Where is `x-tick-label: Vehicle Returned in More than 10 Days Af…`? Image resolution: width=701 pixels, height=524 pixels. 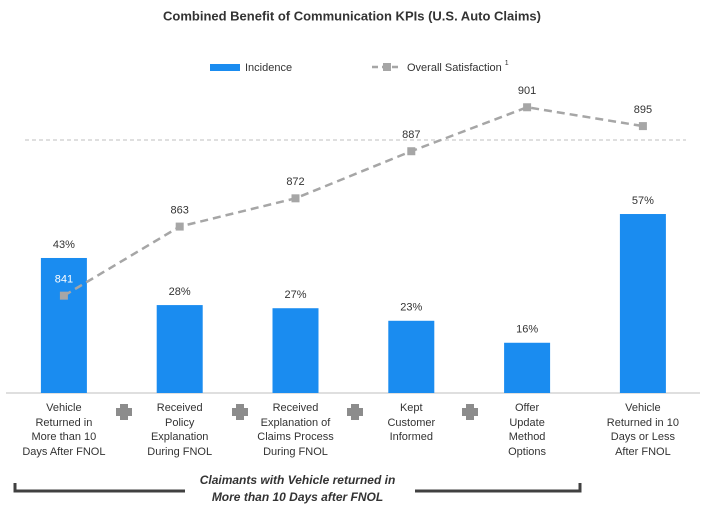
x-tick-label: Vehicle Returned in More than 10 Days Af… is located at coordinates (64, 430).